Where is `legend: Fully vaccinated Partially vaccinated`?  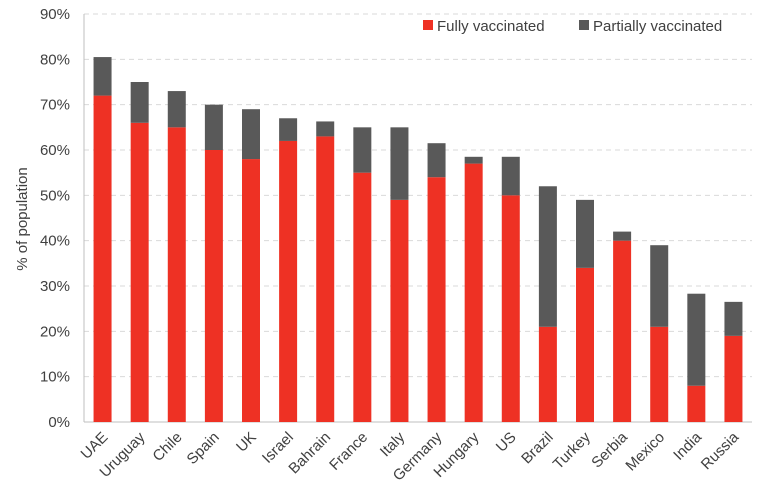
legend: Fully vaccinated Partially vaccinated is located at coordinates (572, 26).